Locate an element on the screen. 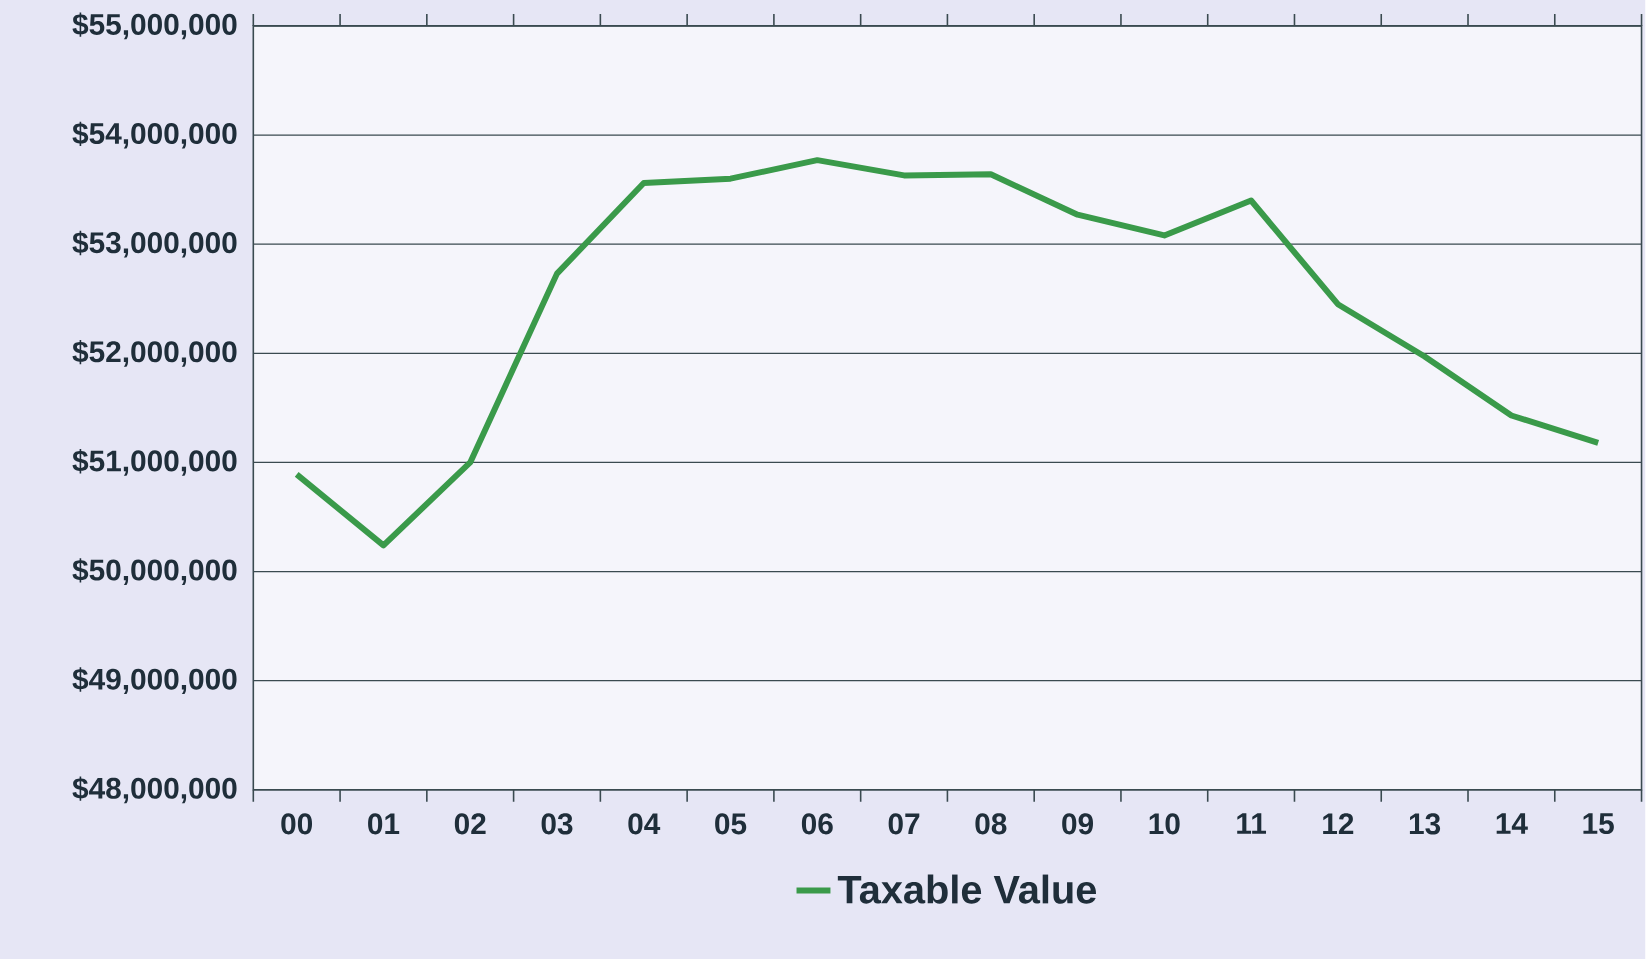 The width and height of the screenshot is (1650, 959). x-tick-label: 12 is located at coordinates (1338, 823).